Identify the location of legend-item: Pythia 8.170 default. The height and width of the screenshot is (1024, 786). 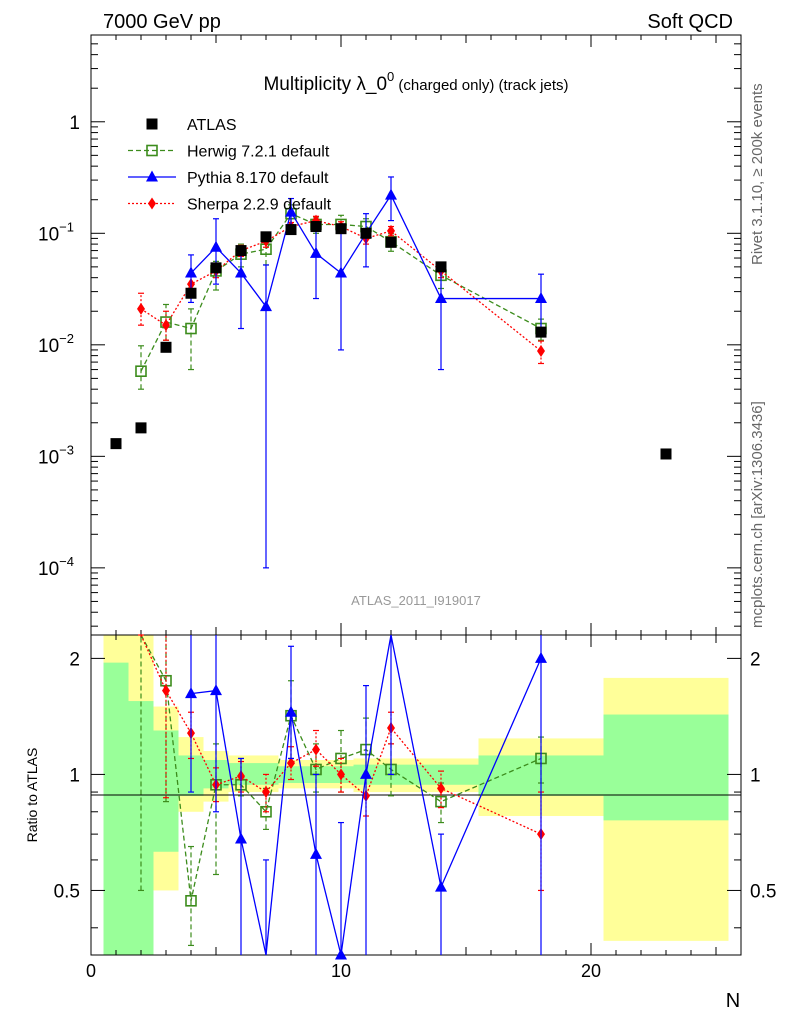
(228, 178).